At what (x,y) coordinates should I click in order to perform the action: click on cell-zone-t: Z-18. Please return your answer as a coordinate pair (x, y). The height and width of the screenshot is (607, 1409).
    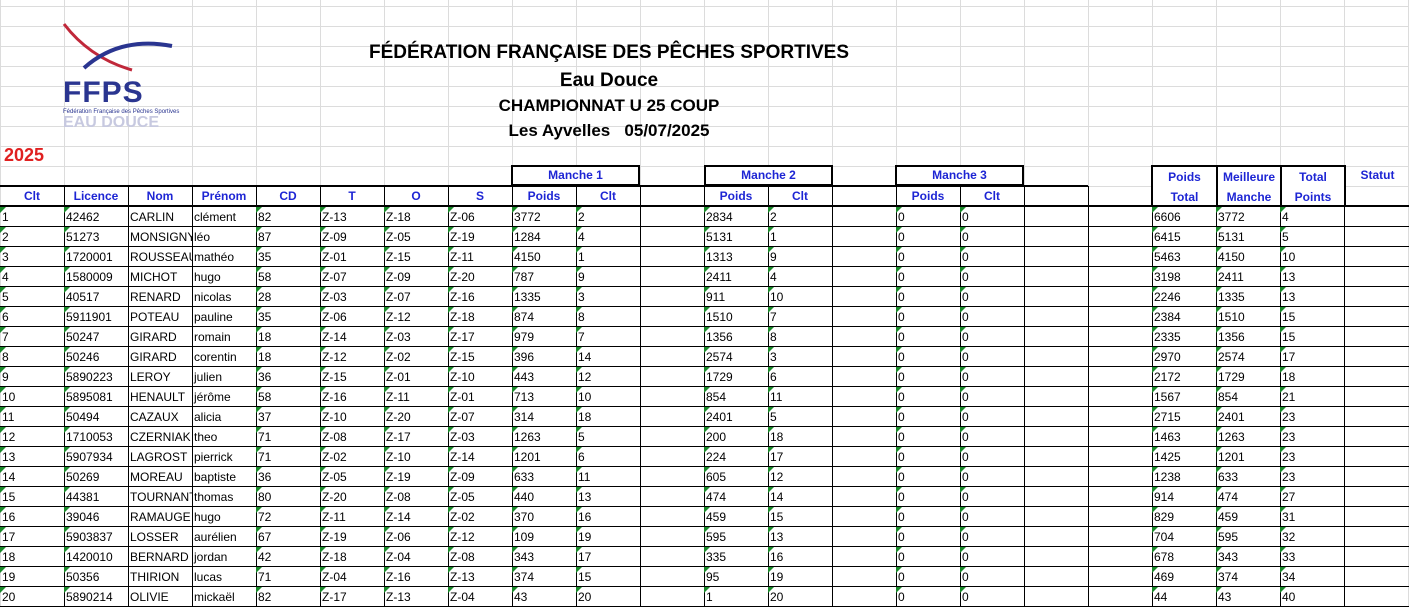
    Looking at the image, I should click on (352, 557).